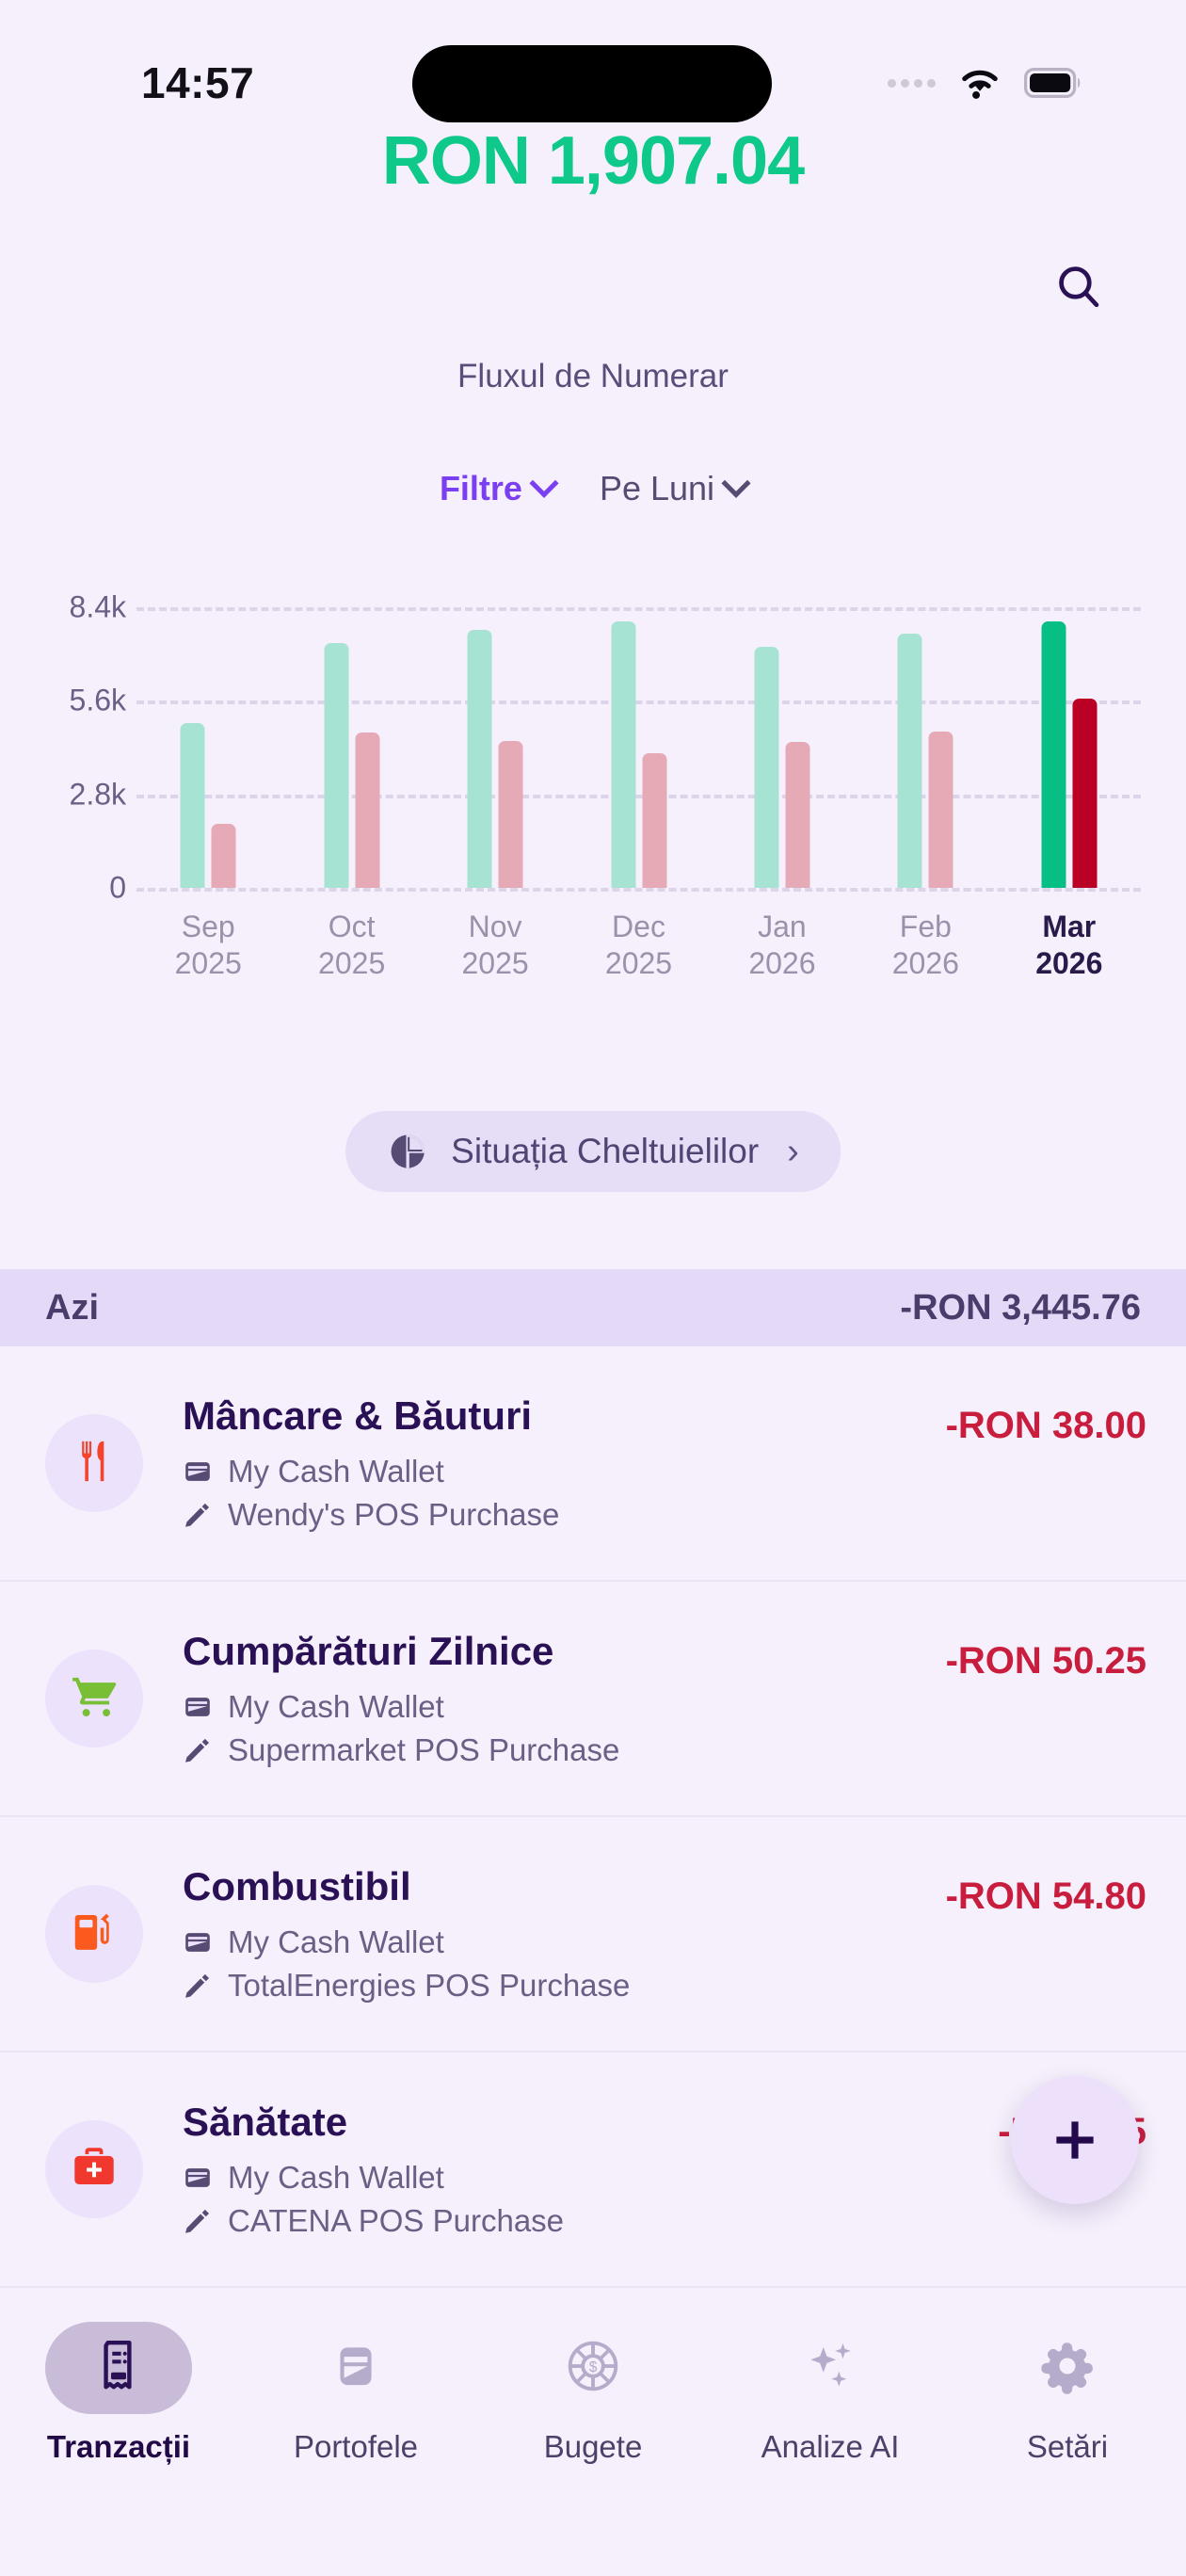  What do you see at coordinates (1020, 1307) in the screenshot?
I see `day-total-amount: -RON 3,445.76` at bounding box center [1020, 1307].